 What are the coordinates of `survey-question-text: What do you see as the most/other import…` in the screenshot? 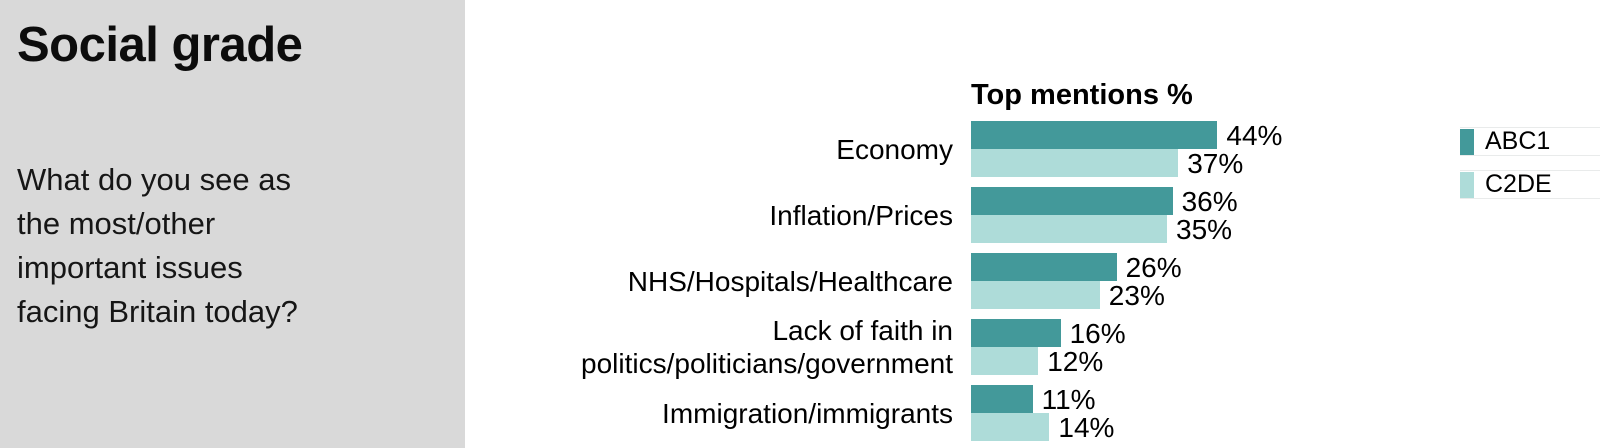 It's located at (157, 245).